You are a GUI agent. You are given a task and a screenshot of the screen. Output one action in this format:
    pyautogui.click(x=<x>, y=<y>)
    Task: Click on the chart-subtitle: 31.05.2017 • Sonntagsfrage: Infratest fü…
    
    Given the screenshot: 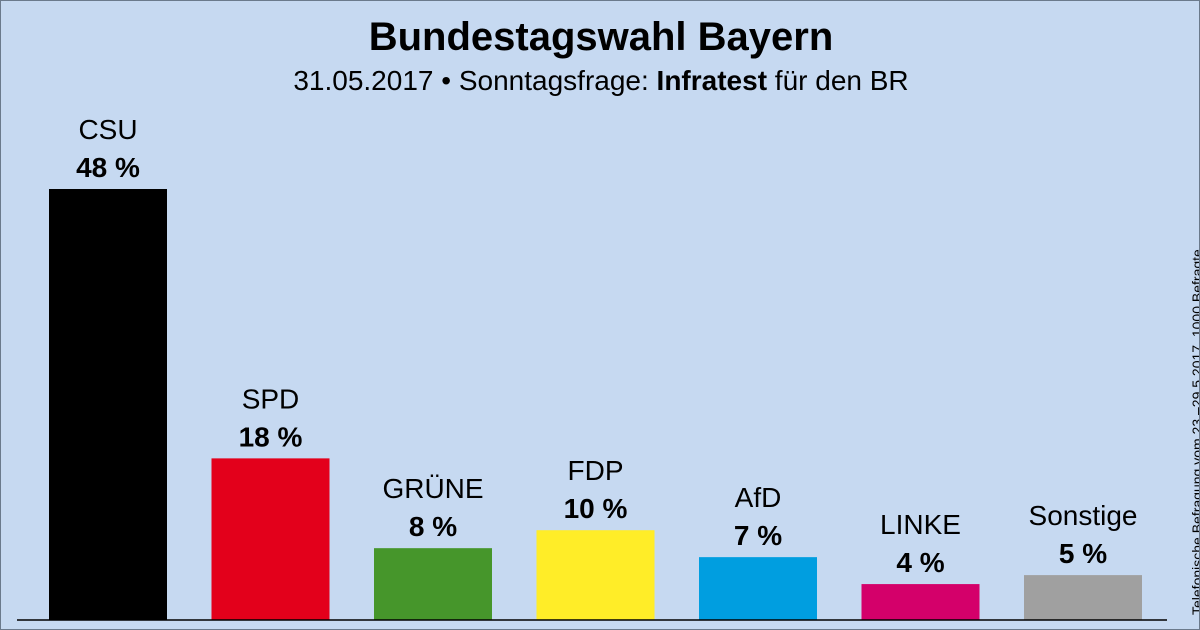 What is the action you would take?
    pyautogui.click(x=600, y=81)
    